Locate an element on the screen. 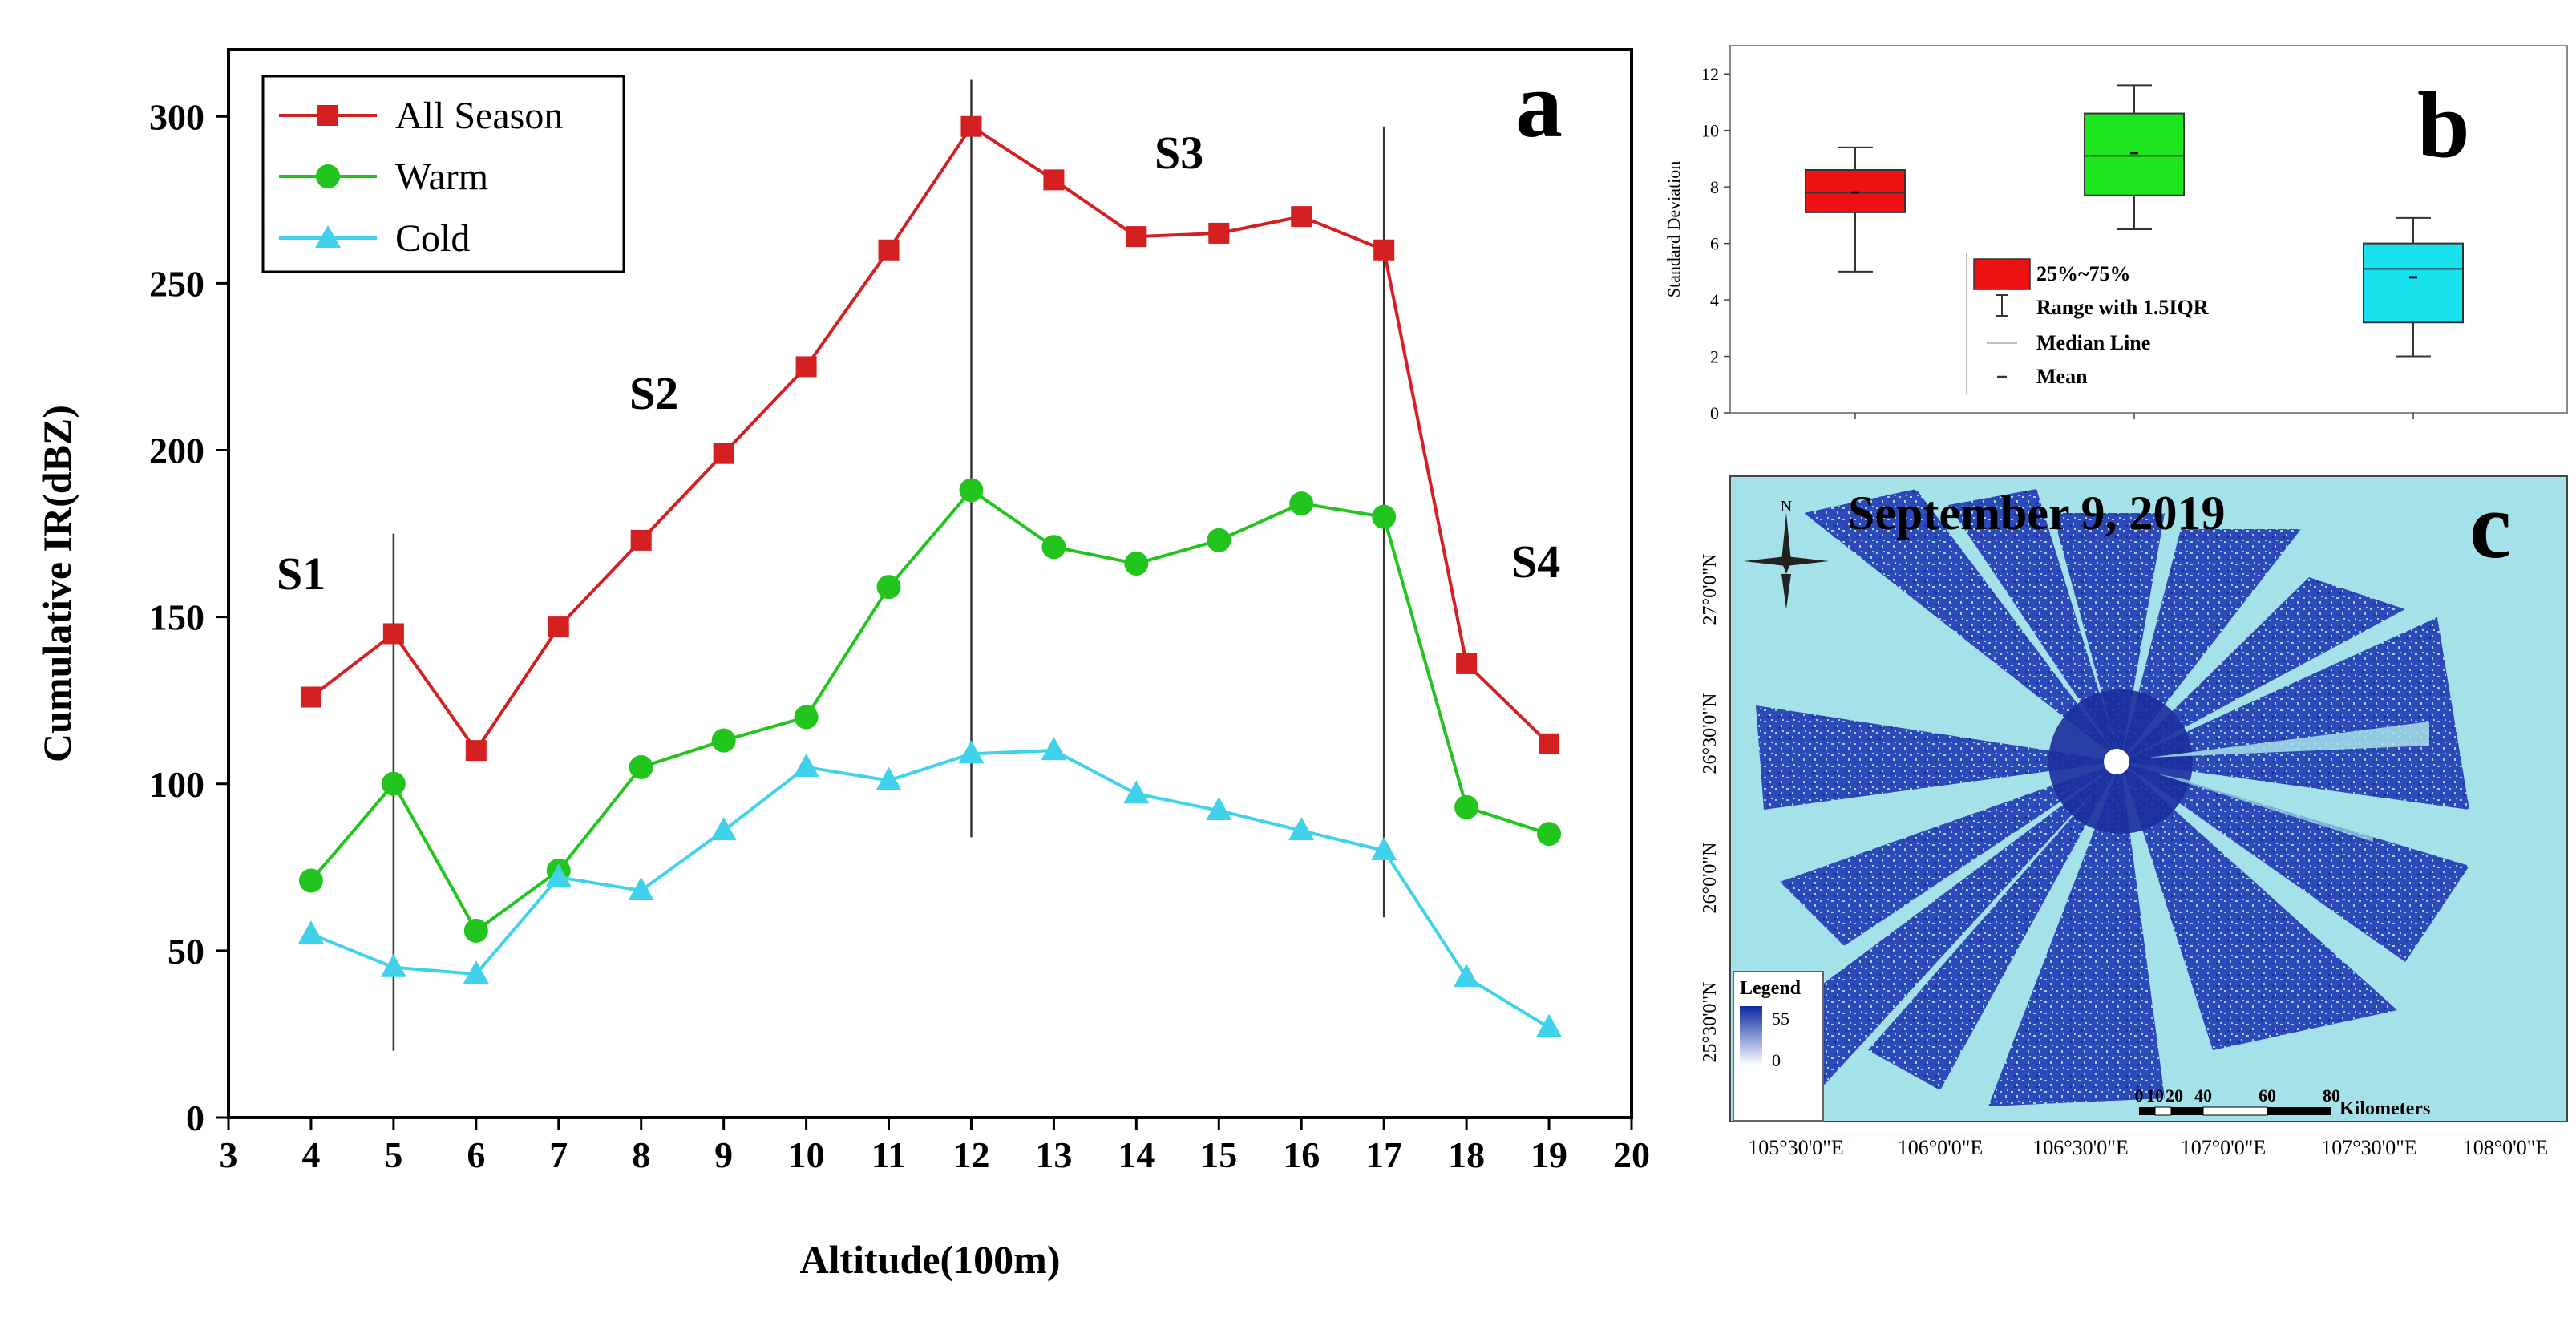  y-tick-label: 250 is located at coordinates (176, 284).